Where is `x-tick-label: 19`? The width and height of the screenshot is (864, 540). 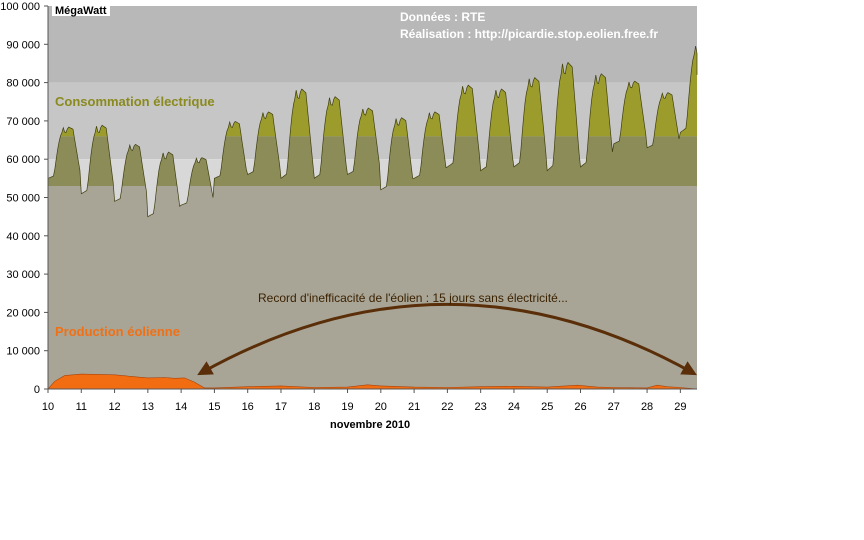 x-tick-label: 19 is located at coordinates (347, 407).